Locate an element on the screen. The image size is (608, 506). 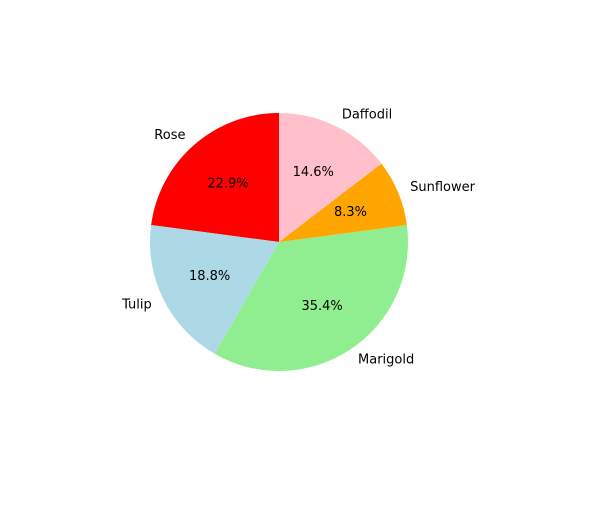
pie-percent-sunflower: 8.3% is located at coordinates (350, 212).